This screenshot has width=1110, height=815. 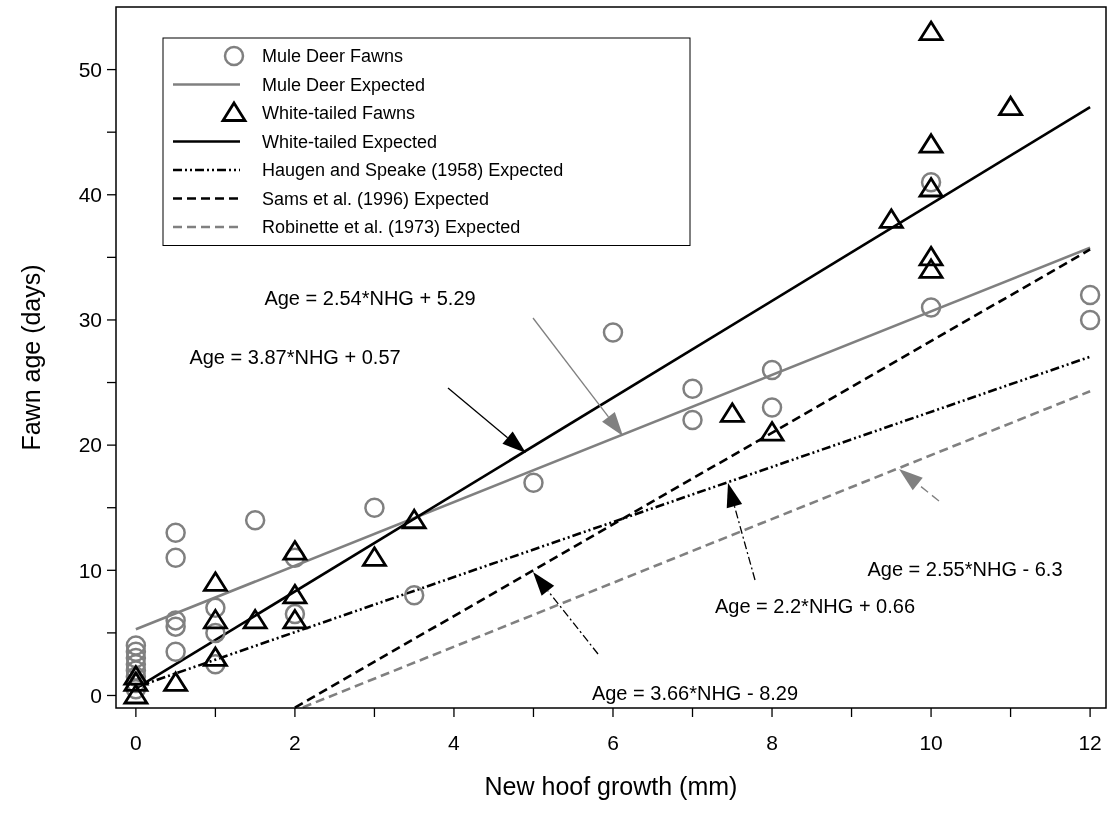 I want to click on legend-label: Haugen and Speake (1958) Expected, so click(x=413, y=170).